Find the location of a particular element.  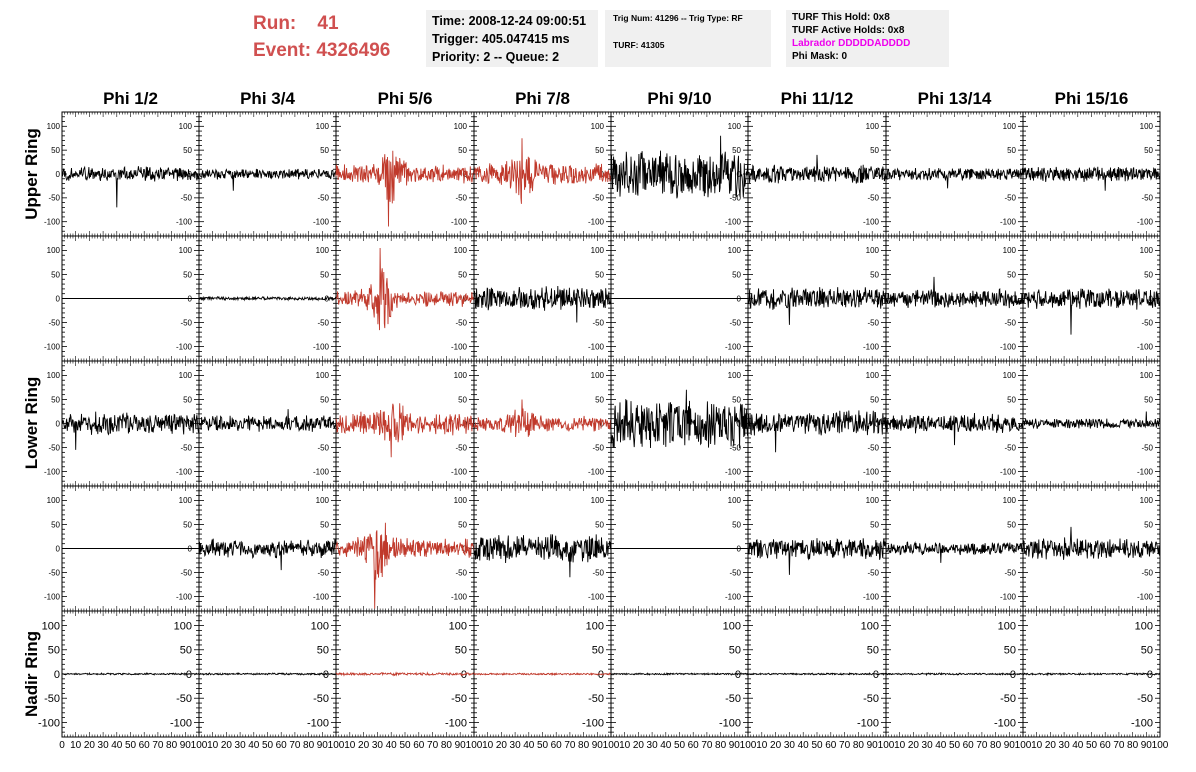

trigger-text: Trigger: 405.047415 ms is located at coordinates (501, 39).